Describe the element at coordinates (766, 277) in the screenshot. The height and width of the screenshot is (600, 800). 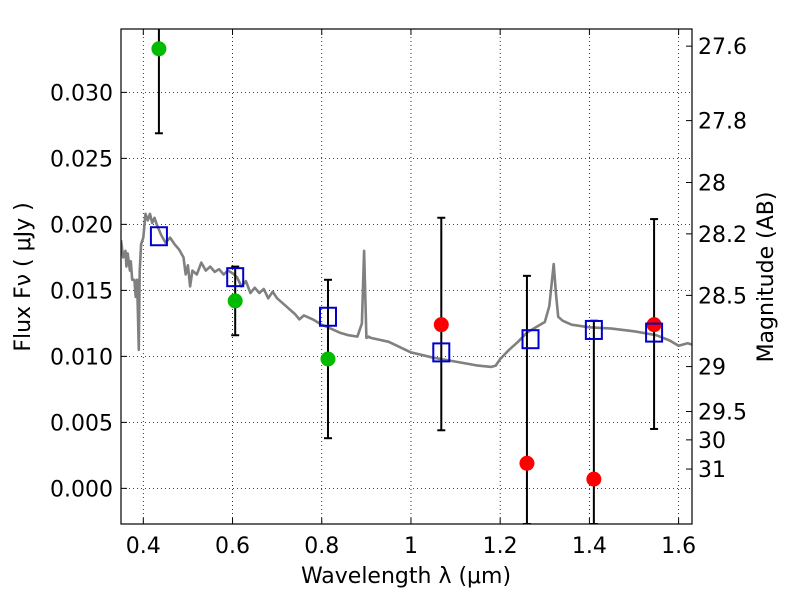
I see `y2-axis-label: Magnitude (AB)` at that location.